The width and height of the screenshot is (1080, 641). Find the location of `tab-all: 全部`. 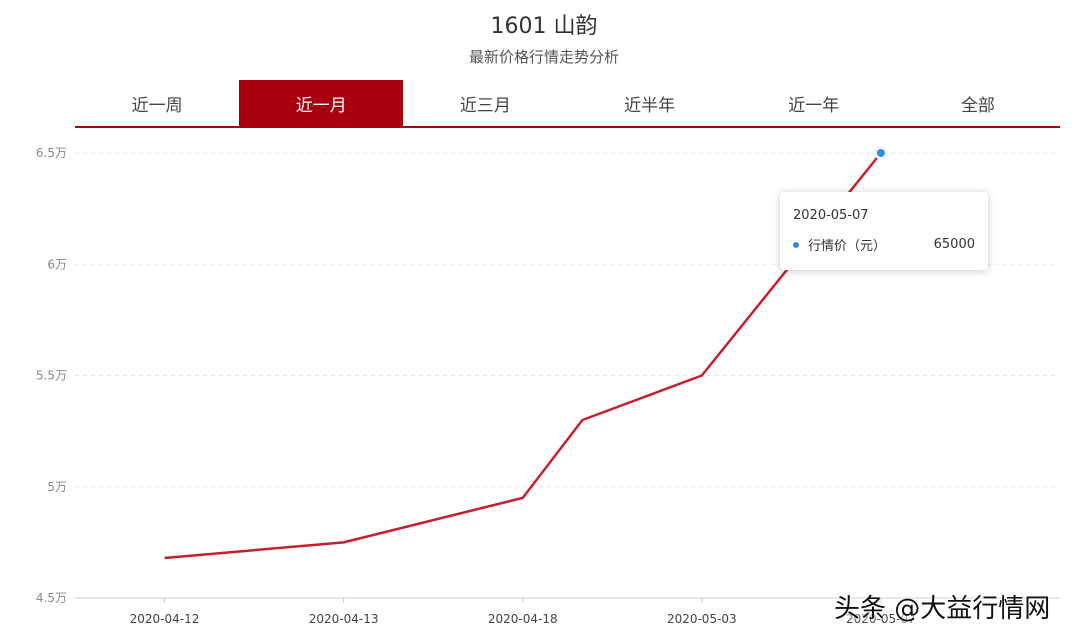

tab-all: 全部 is located at coordinates (977, 105).